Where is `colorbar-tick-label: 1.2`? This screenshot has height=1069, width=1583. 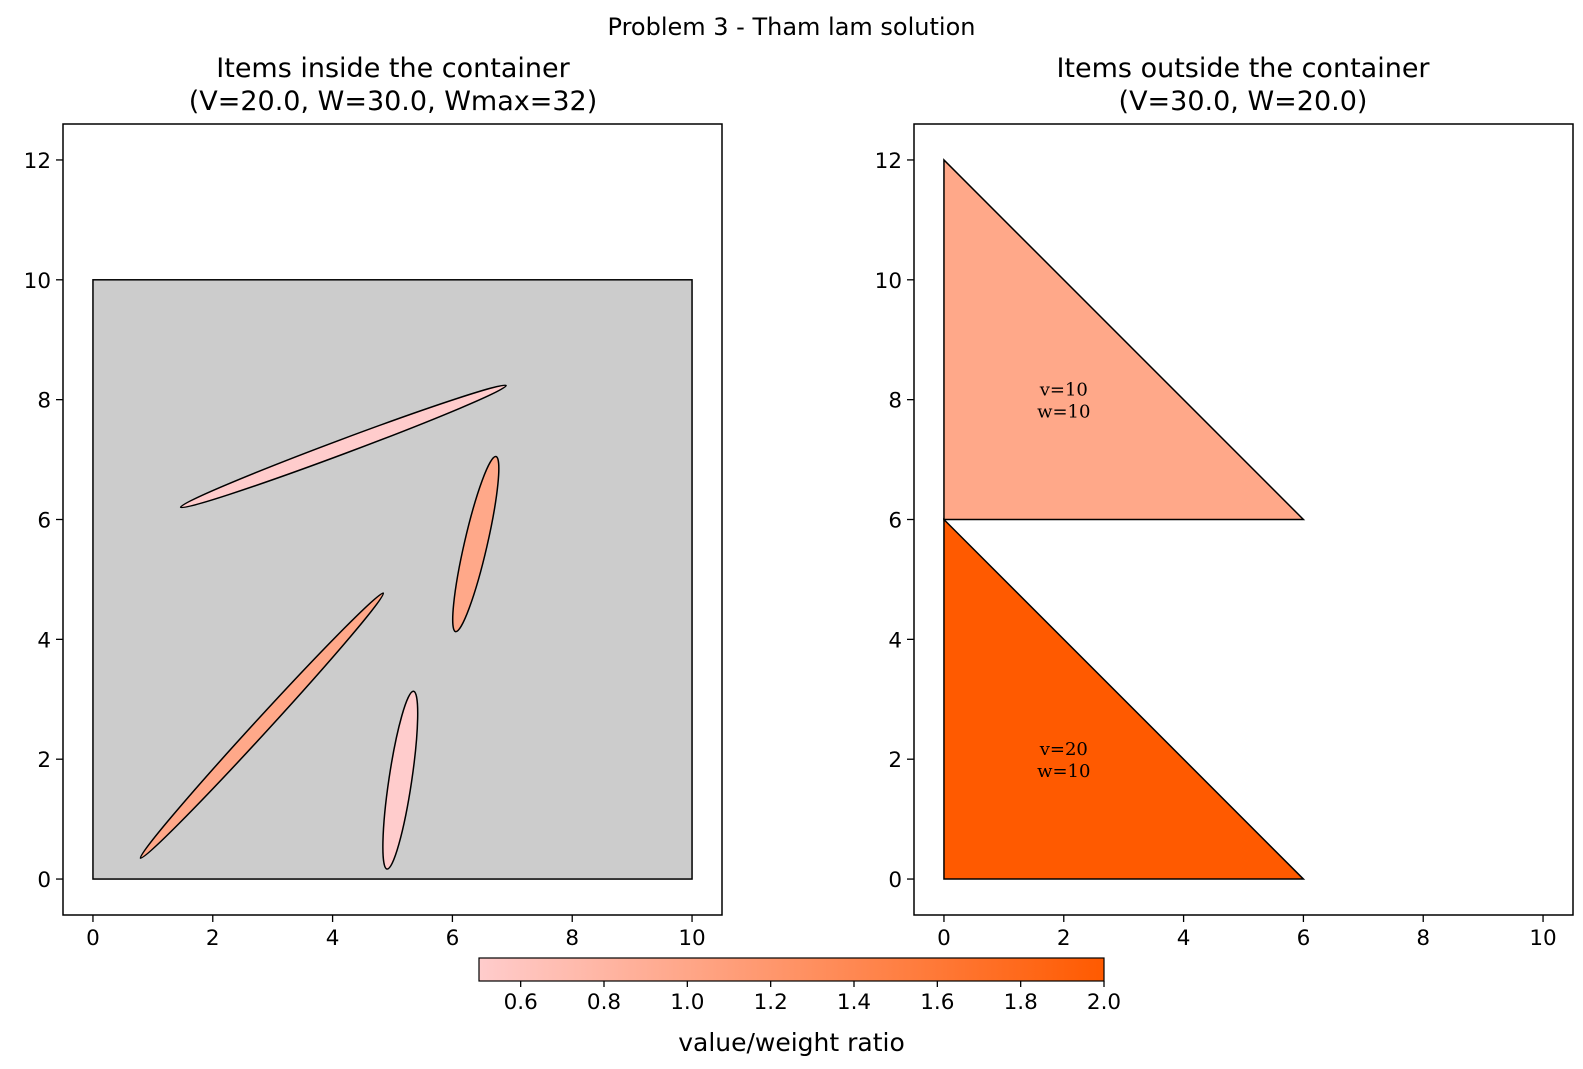 colorbar-tick-label: 1.2 is located at coordinates (771, 1002).